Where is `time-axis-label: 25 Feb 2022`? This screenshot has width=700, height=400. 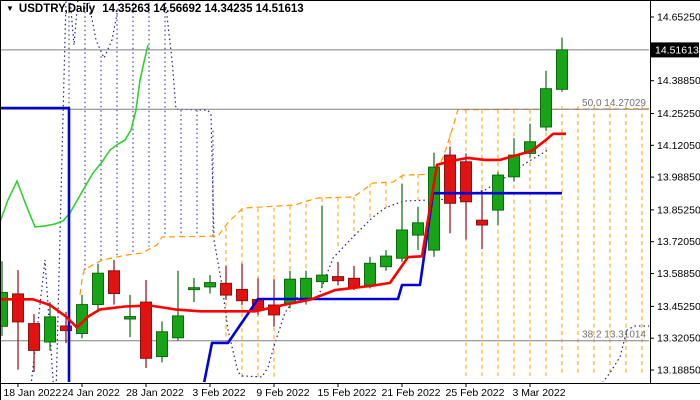
time-axis-label: 25 Feb 2022 is located at coordinates (475, 393).